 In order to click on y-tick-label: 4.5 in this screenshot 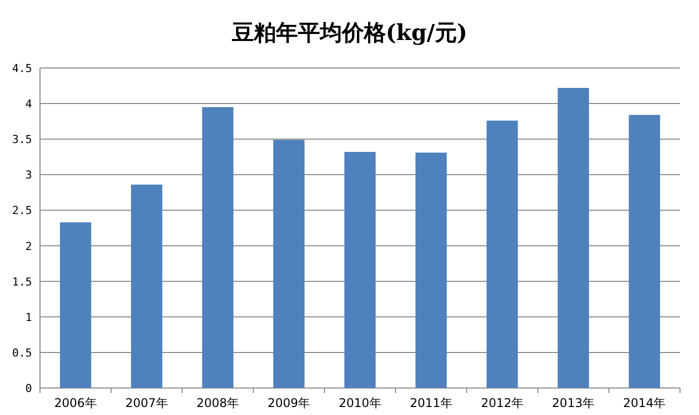, I will do `click(22, 68)`.